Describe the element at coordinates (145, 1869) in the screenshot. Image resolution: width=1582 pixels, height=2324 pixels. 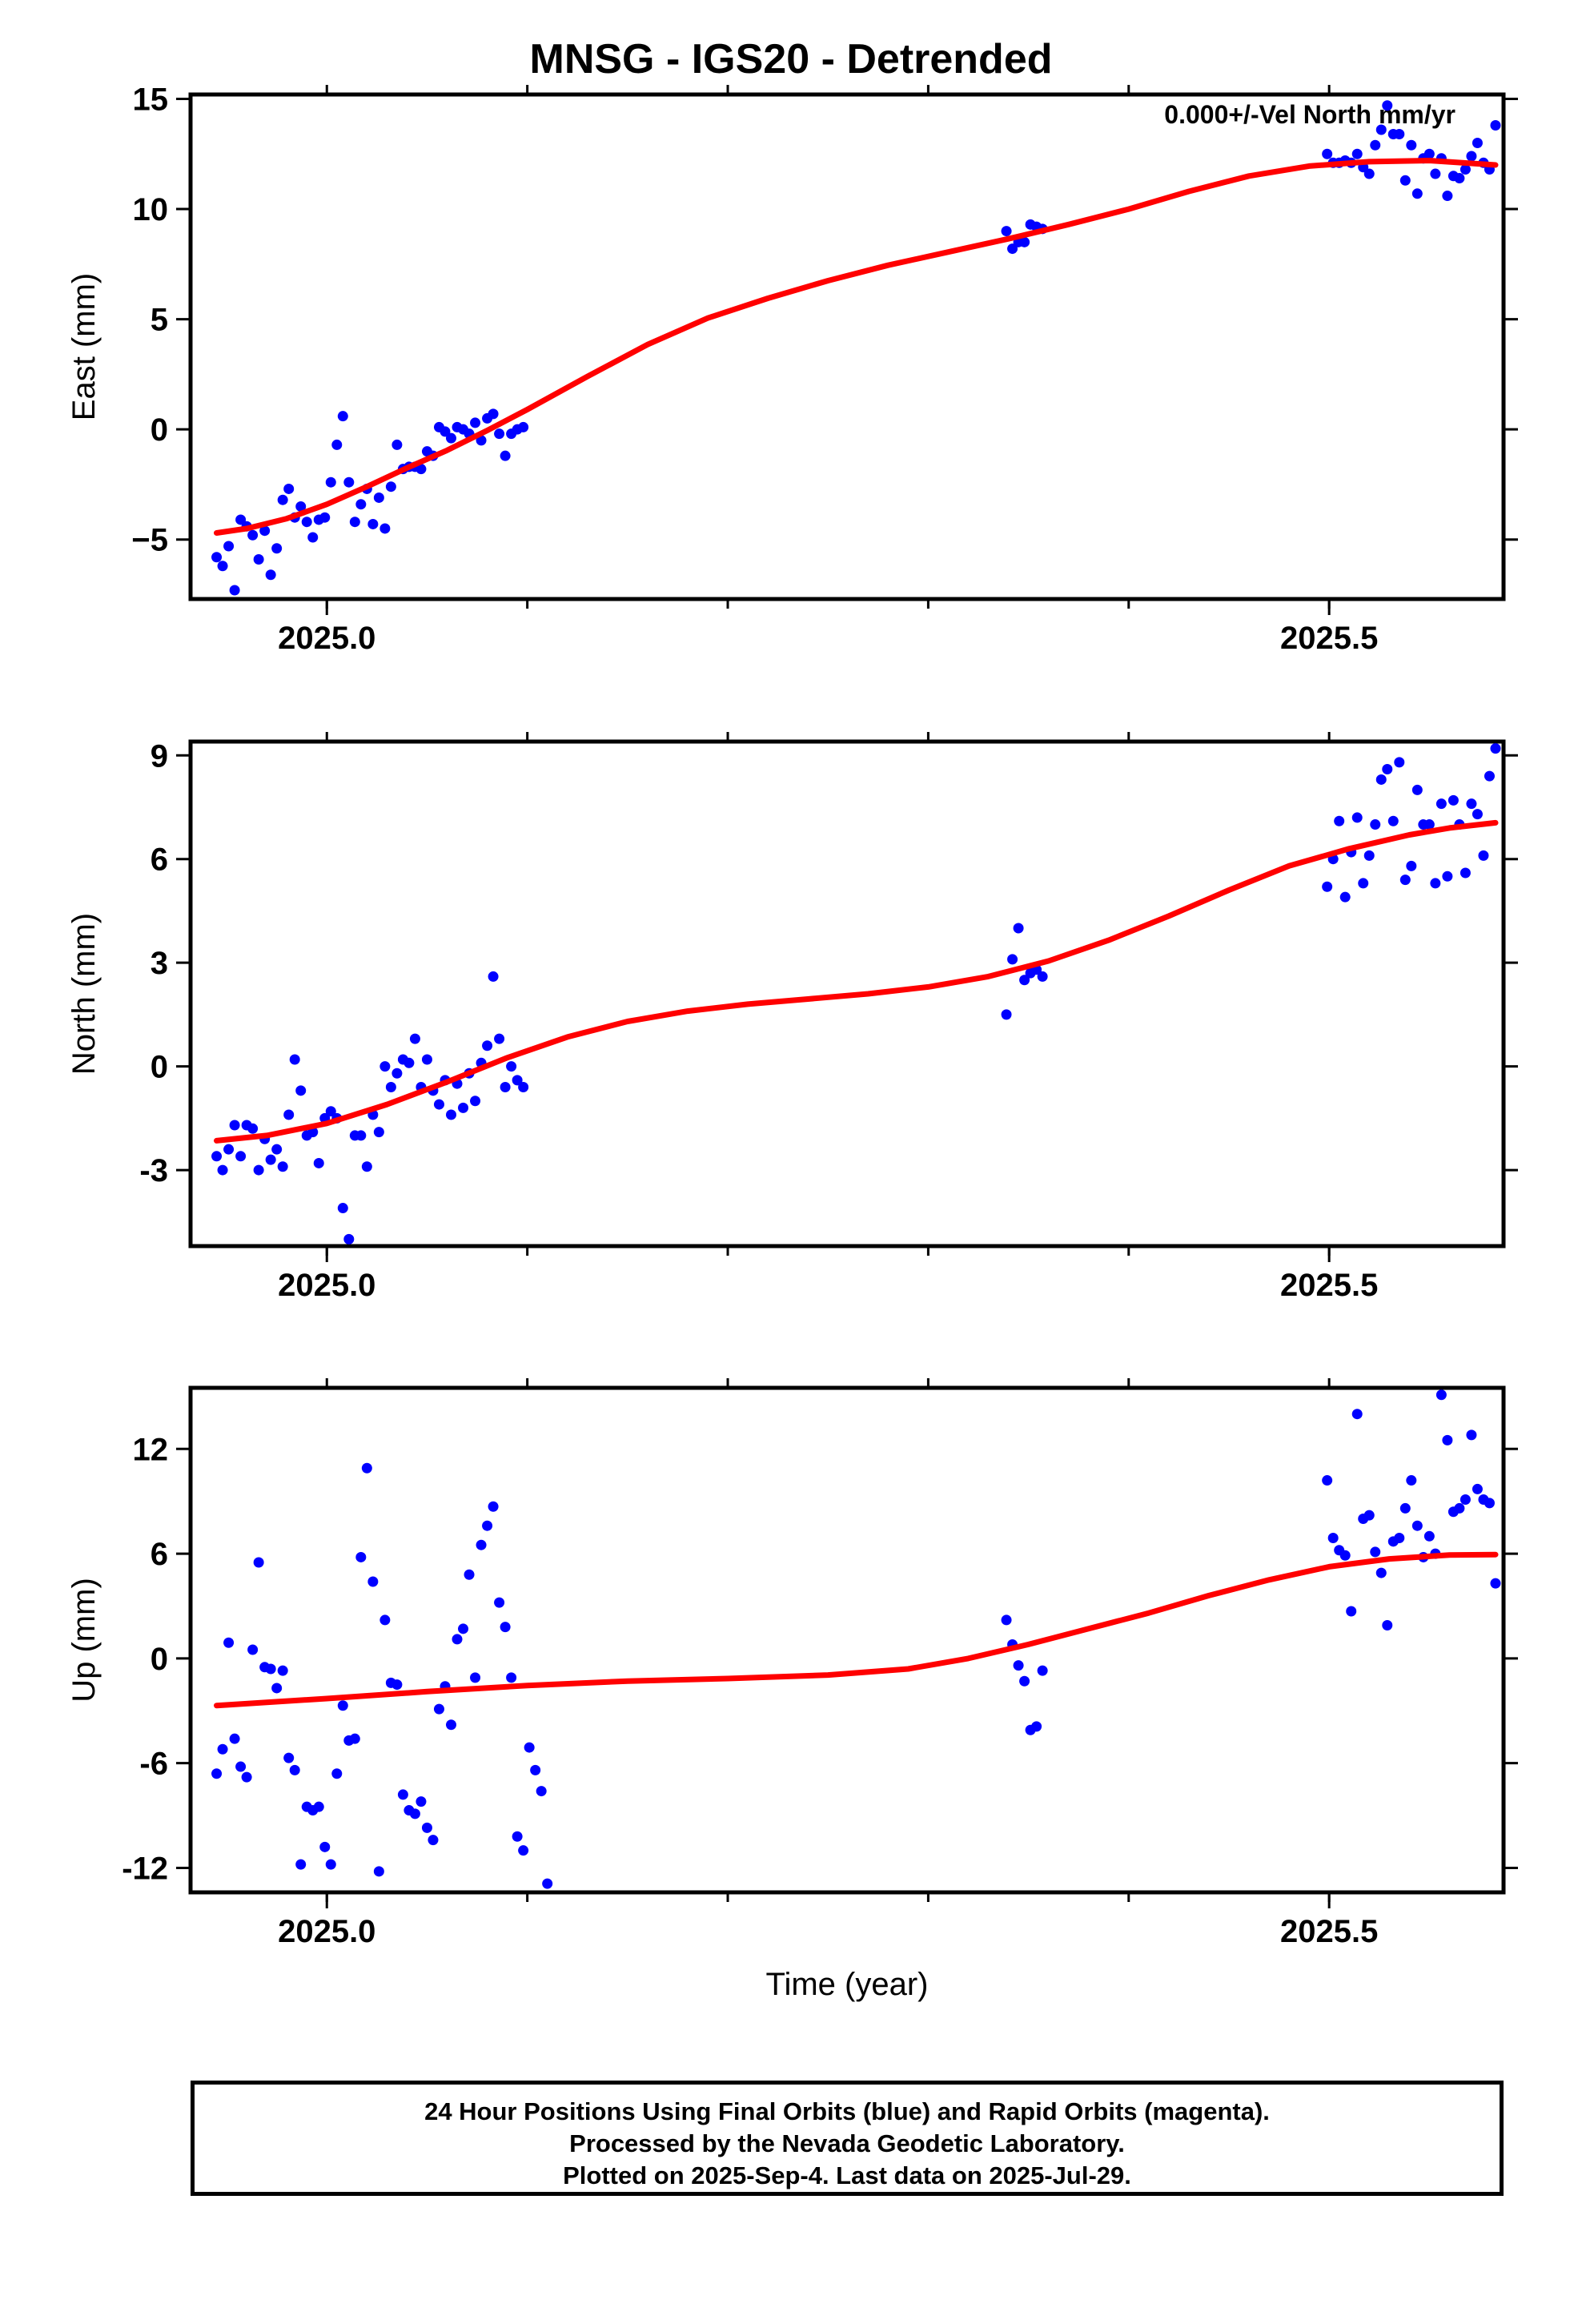
I see `y-tick-label: -12` at that location.